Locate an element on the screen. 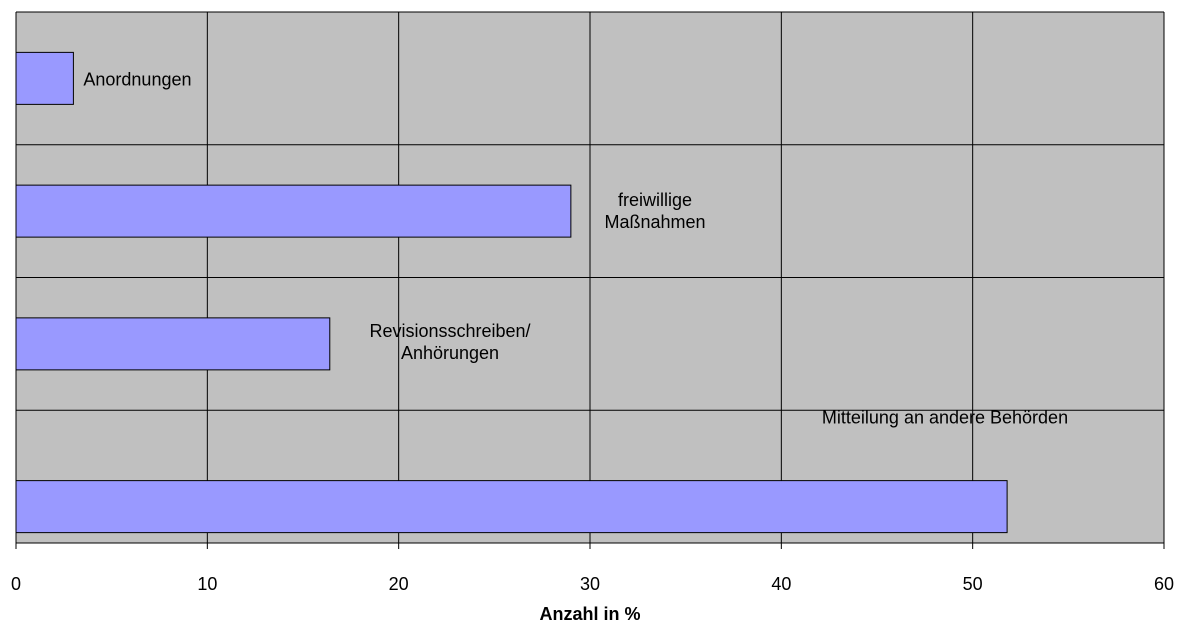  bar-label-line: Anhörungen is located at coordinates (450, 353).